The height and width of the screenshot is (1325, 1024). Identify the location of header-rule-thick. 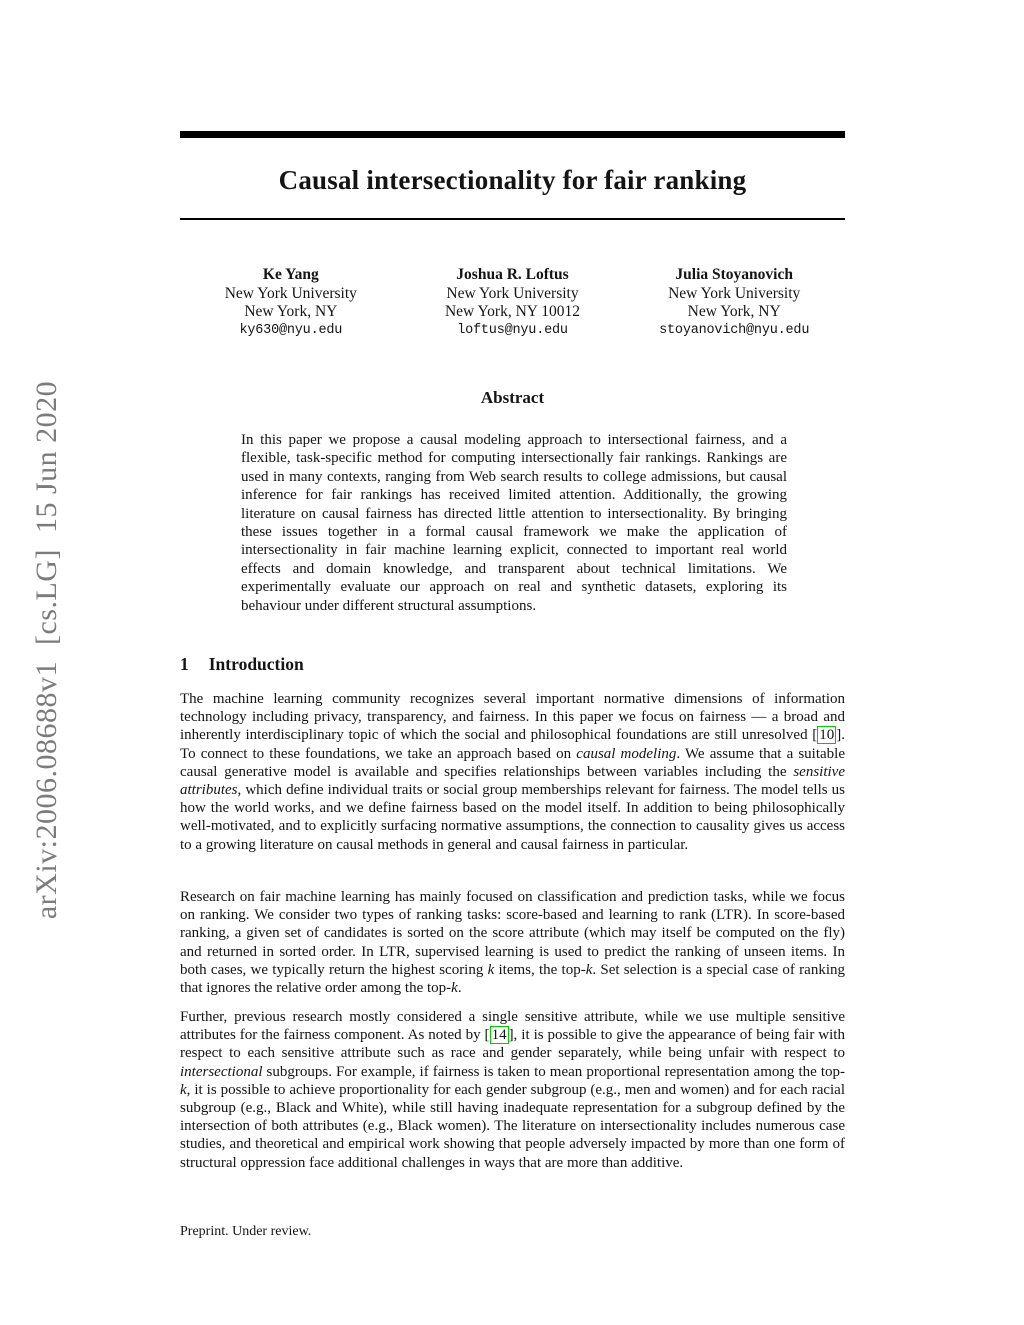
(512, 134).